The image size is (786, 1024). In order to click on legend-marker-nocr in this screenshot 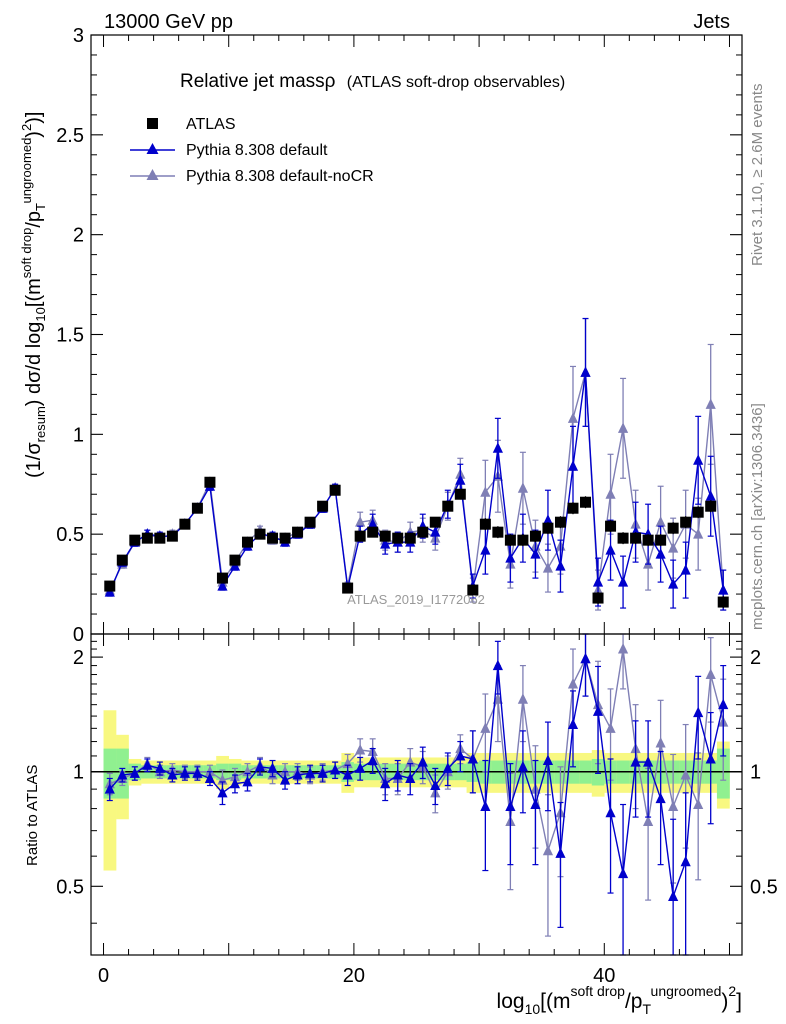, I will do `click(152, 174)`.